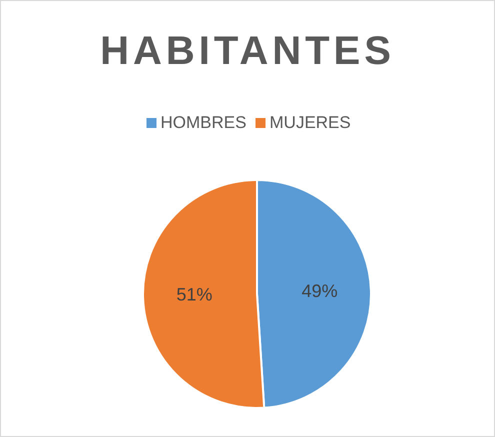 This screenshot has width=495, height=437. What do you see at coordinates (203, 122) in the screenshot?
I see `legend-label: HOMBRES` at bounding box center [203, 122].